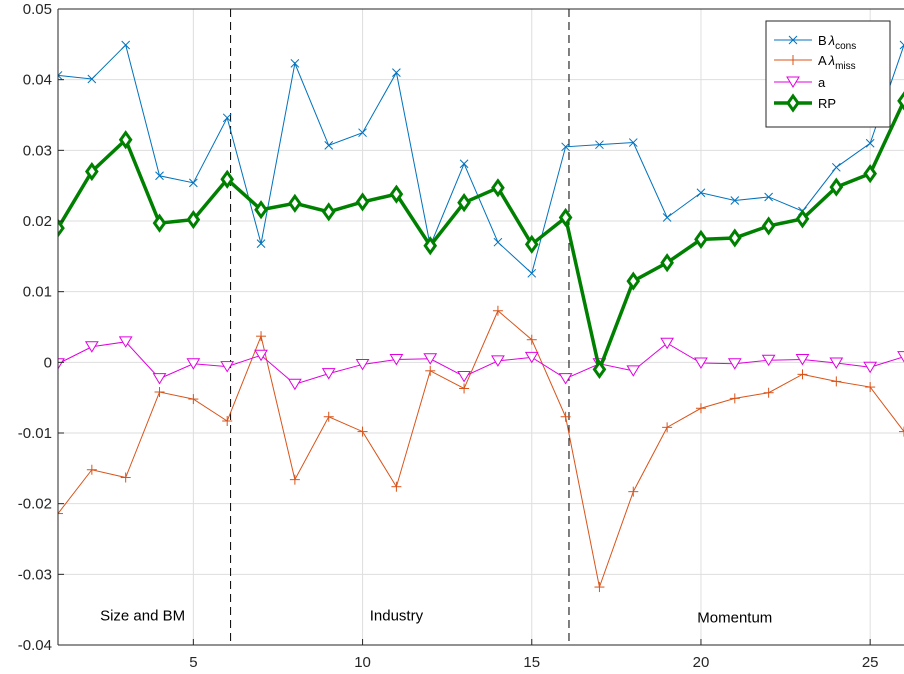 The image size is (904, 674). I want to click on y-tick-label: -0.02, so click(35, 504).